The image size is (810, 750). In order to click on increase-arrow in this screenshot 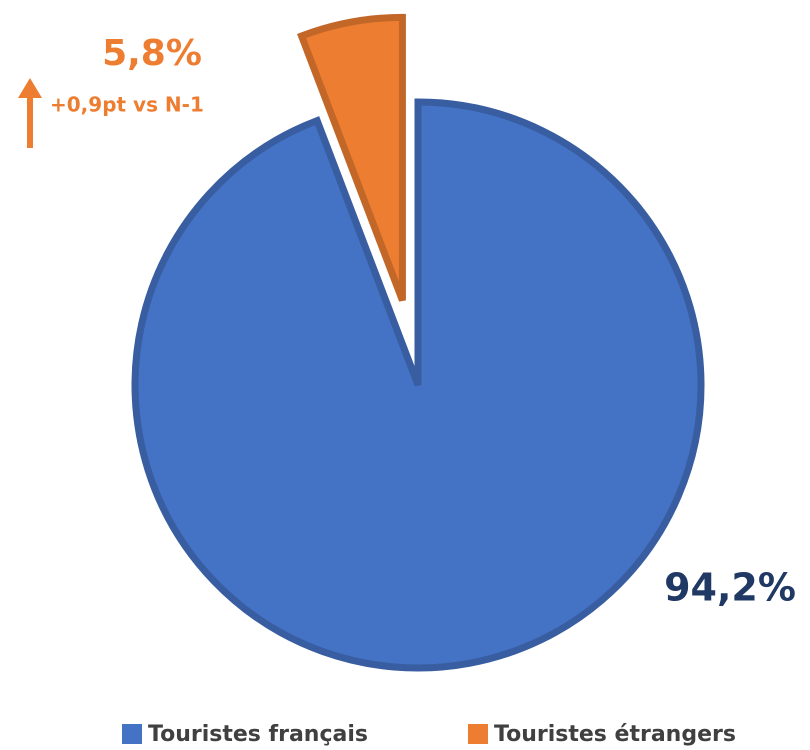, I will do `click(30, 113)`.